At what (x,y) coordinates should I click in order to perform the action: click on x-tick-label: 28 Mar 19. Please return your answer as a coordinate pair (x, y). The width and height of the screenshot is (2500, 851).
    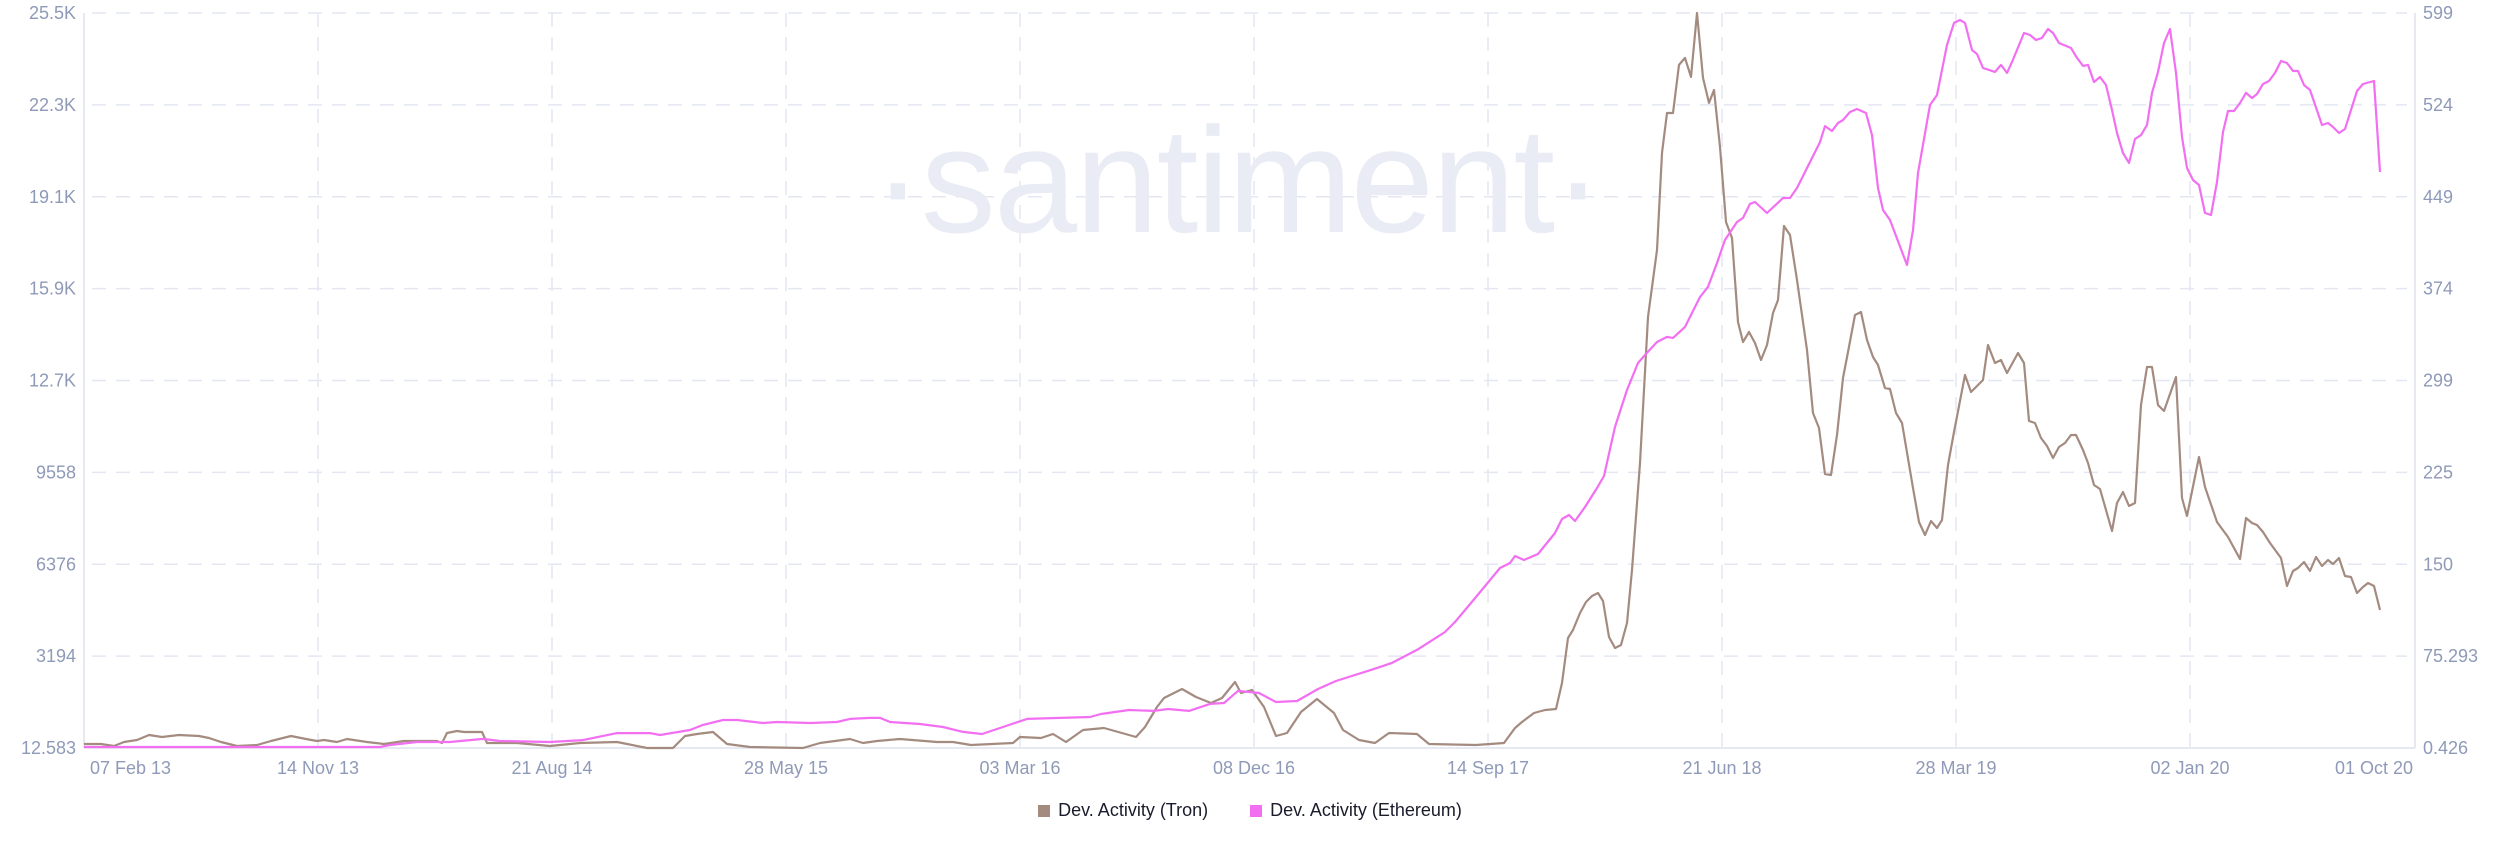
    Looking at the image, I should click on (1955, 768).